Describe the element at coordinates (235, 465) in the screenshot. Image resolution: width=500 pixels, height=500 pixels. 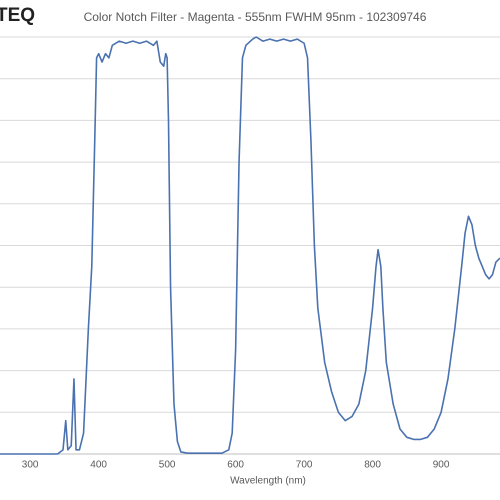
I see `x-tick-label: 600` at that location.